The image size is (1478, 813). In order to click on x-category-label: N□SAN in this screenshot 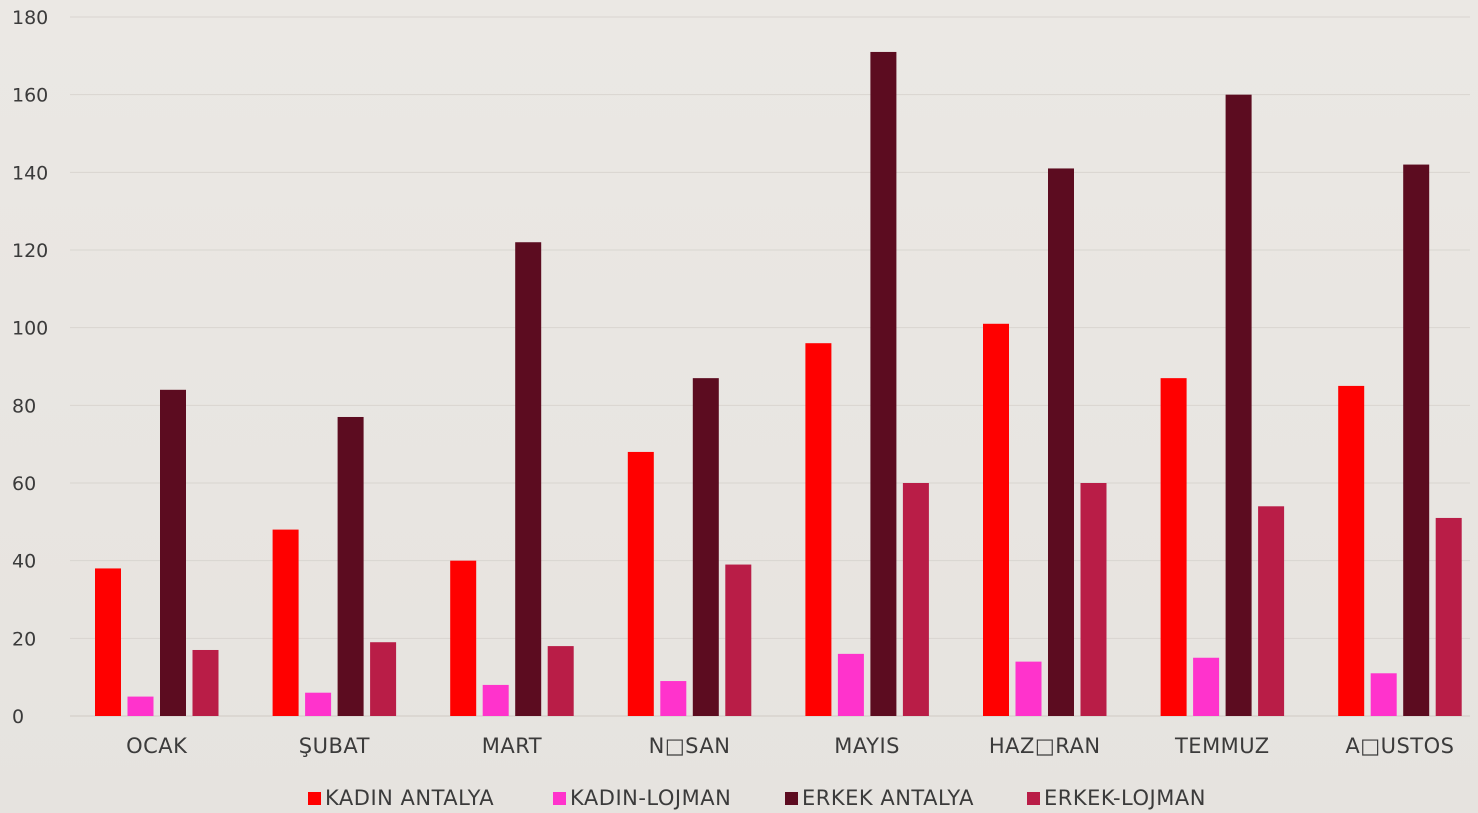, I will do `click(690, 746)`.